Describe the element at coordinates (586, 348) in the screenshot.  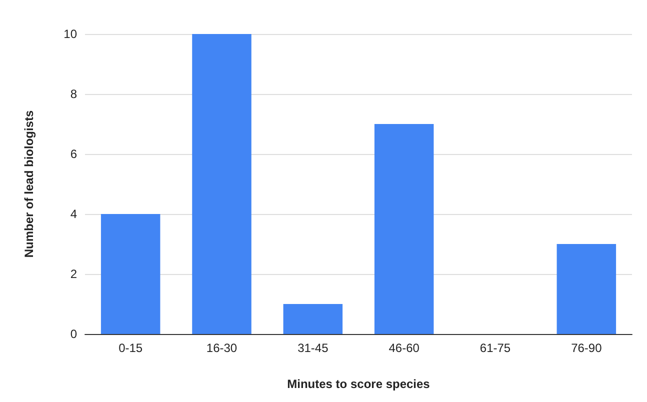
I see `x-tick-label: 76-90` at that location.